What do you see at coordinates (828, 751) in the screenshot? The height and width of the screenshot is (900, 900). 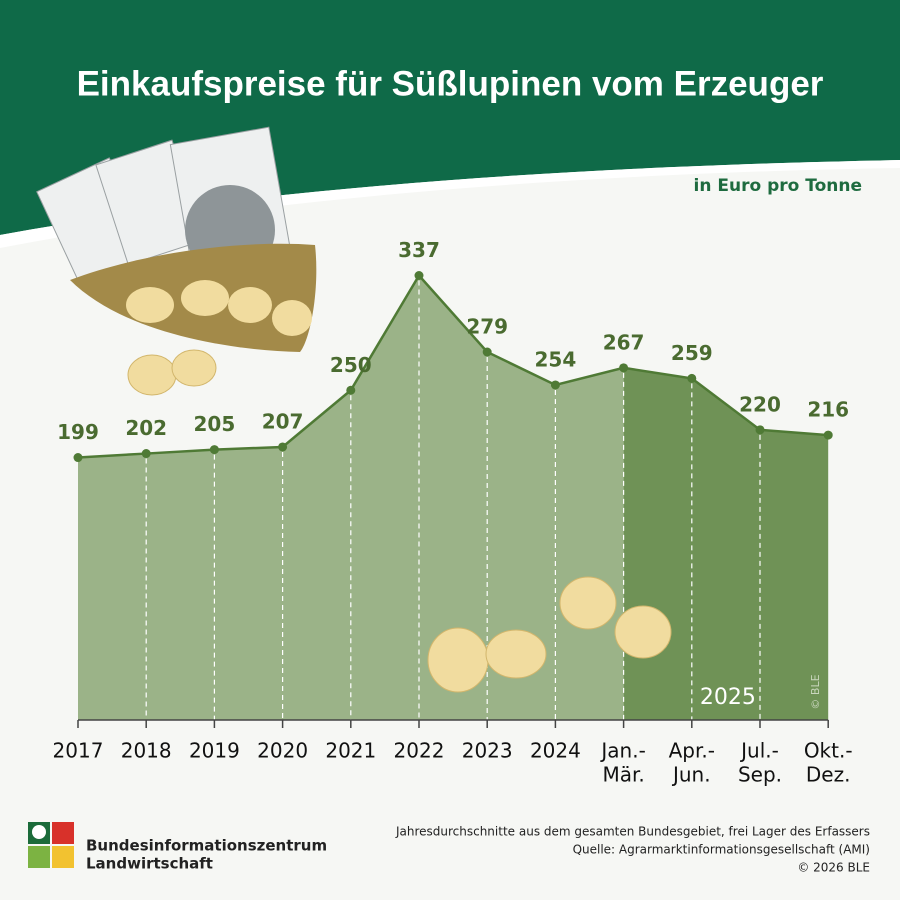 I see `x-tick-label: Okt.-` at bounding box center [828, 751].